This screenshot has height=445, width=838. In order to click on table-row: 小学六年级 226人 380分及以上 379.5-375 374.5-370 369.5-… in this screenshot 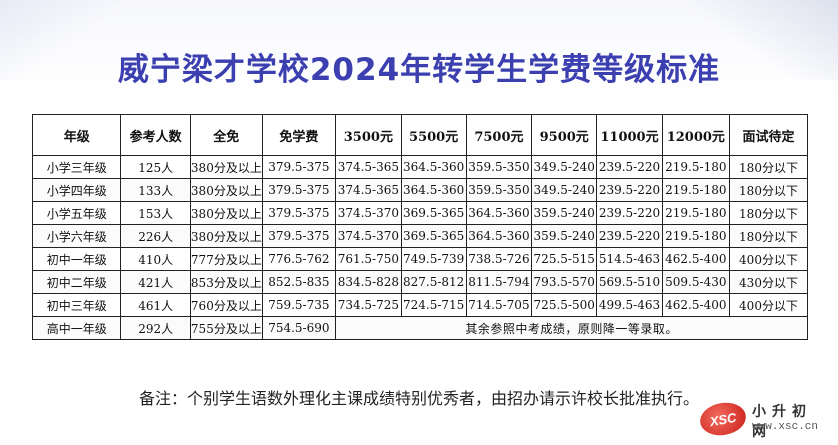, I will do `click(419, 236)`.